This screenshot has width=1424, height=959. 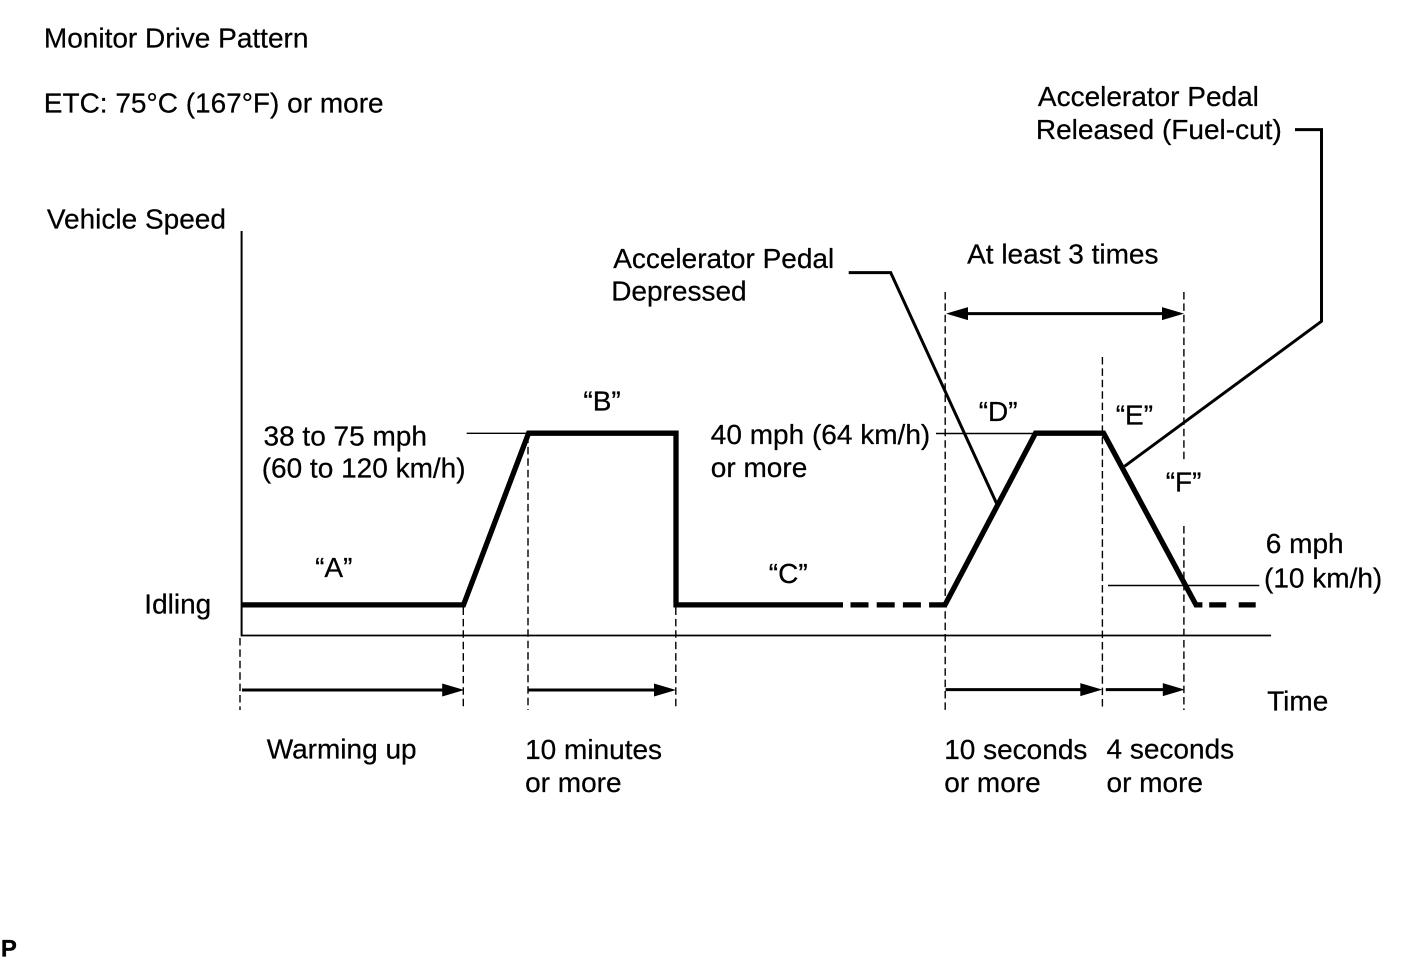 I want to click on svg-text: 38 to 75 mph, so click(x=345, y=436).